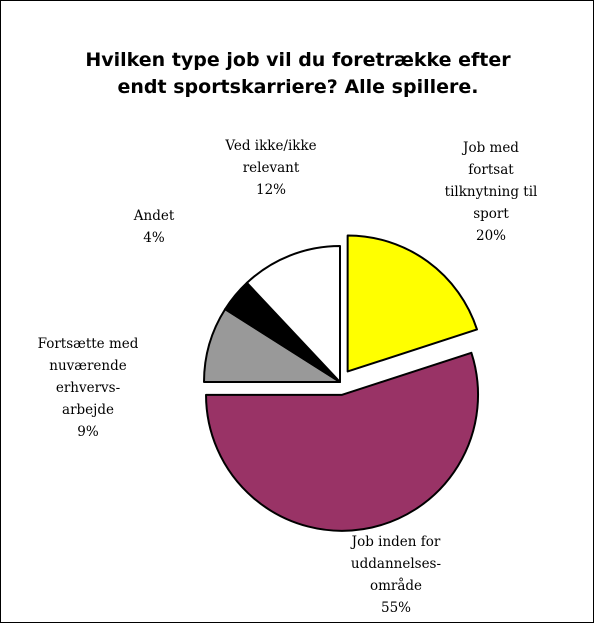 Image resolution: width=594 pixels, height=624 pixels. I want to click on slice-label-ved-ikke: Ved ikke/ikke relevant 12%, so click(271, 168).